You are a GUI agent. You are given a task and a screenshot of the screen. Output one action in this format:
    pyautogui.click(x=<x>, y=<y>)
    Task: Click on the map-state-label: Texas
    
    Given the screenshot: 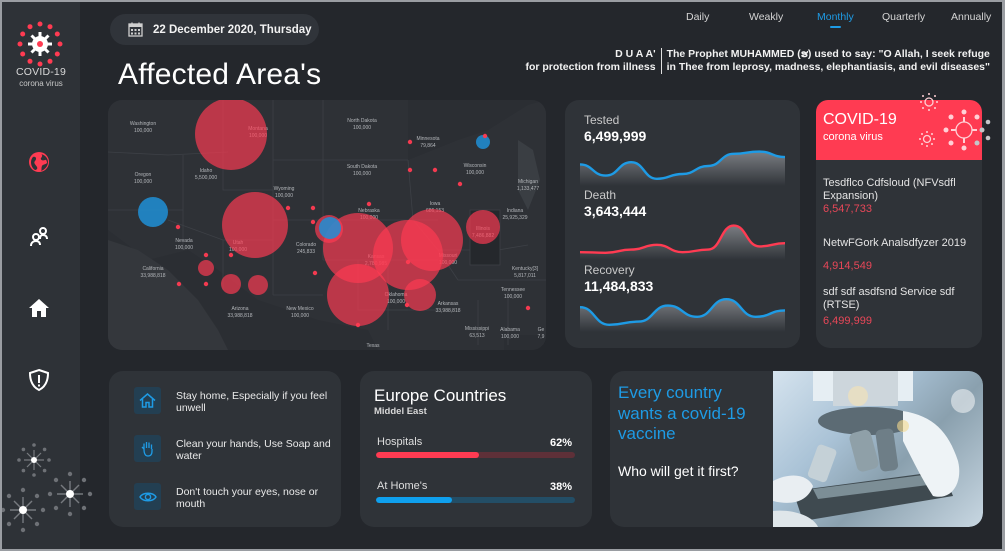 What is the action you would take?
    pyautogui.click(x=373, y=346)
    